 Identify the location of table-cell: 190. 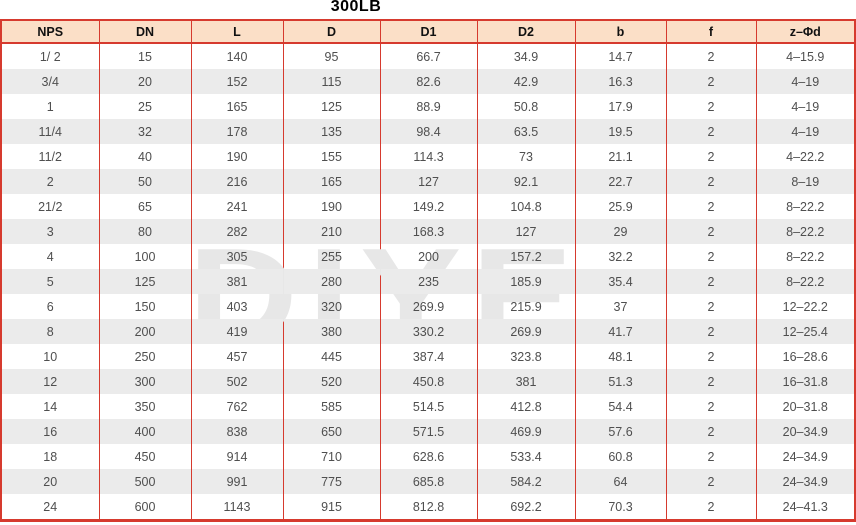
(237, 156).